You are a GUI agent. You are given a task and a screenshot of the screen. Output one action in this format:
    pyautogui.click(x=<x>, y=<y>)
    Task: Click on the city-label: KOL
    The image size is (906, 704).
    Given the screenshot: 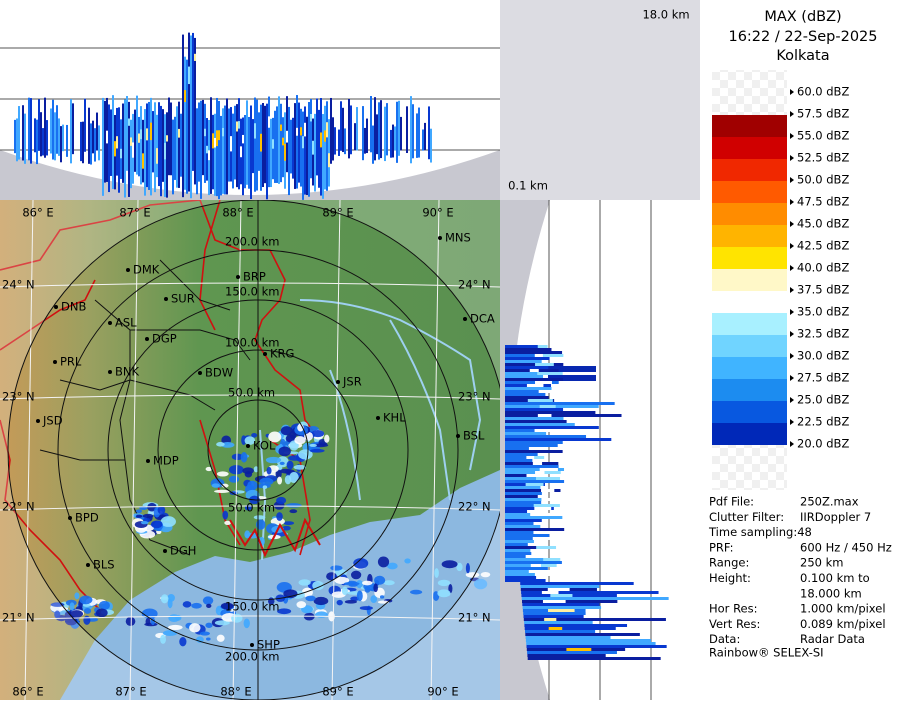 What is the action you would take?
    pyautogui.click(x=264, y=446)
    